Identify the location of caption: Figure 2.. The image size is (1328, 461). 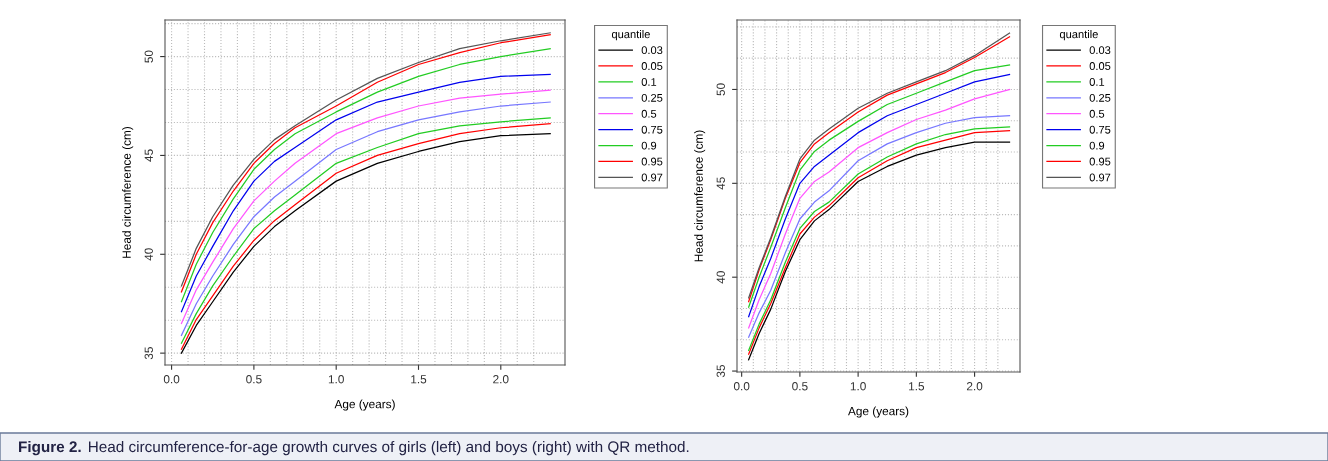
(50, 448).